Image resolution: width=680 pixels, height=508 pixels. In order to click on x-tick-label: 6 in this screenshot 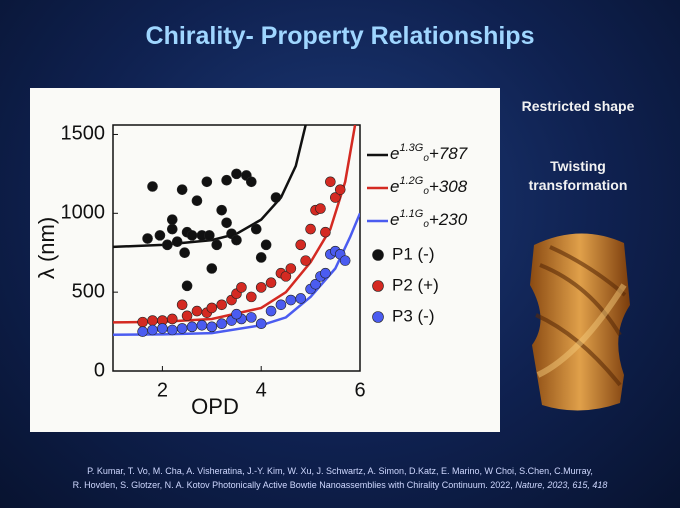, I will do `click(359, 390)`.